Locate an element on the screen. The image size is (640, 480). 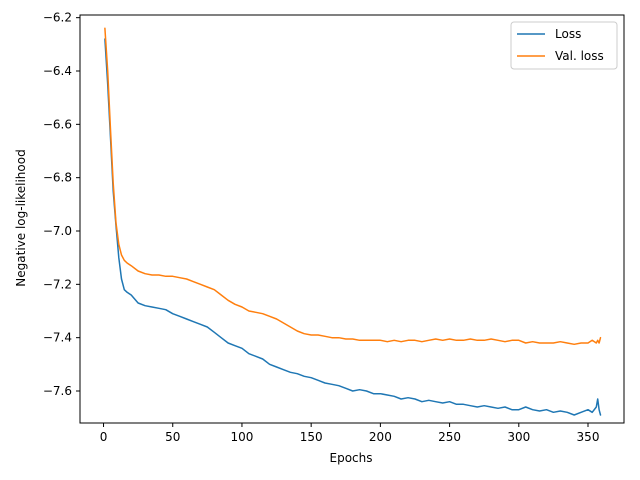
y-tick-label: −6.2 is located at coordinates (57, 18).